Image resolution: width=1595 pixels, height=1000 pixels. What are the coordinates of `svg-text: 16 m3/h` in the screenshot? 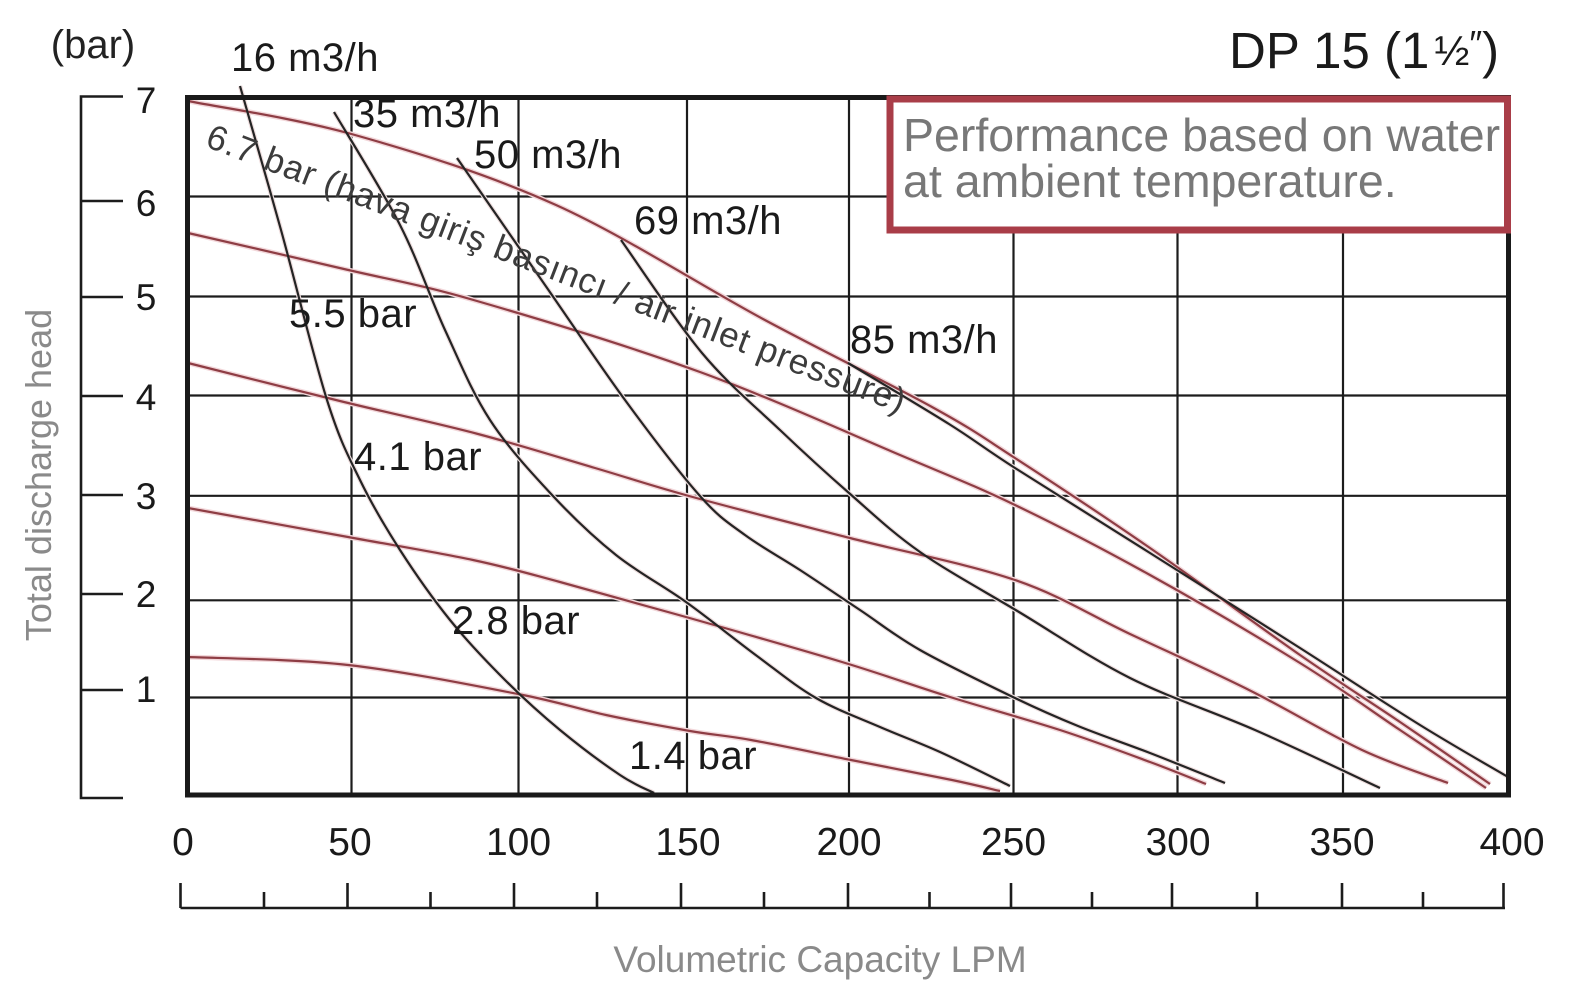 It's located at (305, 58).